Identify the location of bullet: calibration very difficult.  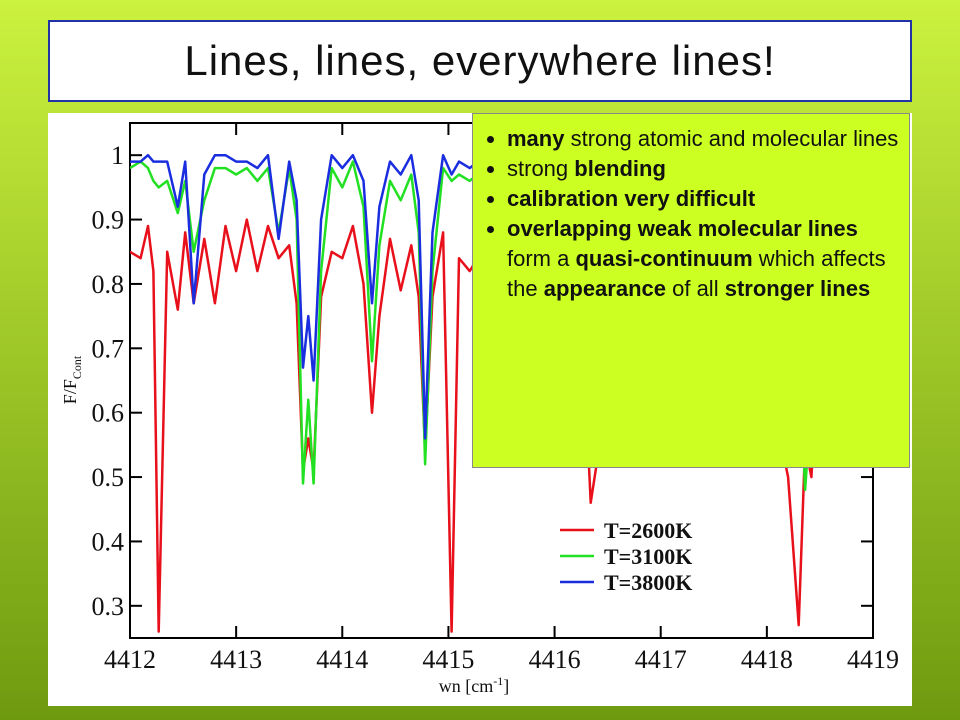
(703, 199).